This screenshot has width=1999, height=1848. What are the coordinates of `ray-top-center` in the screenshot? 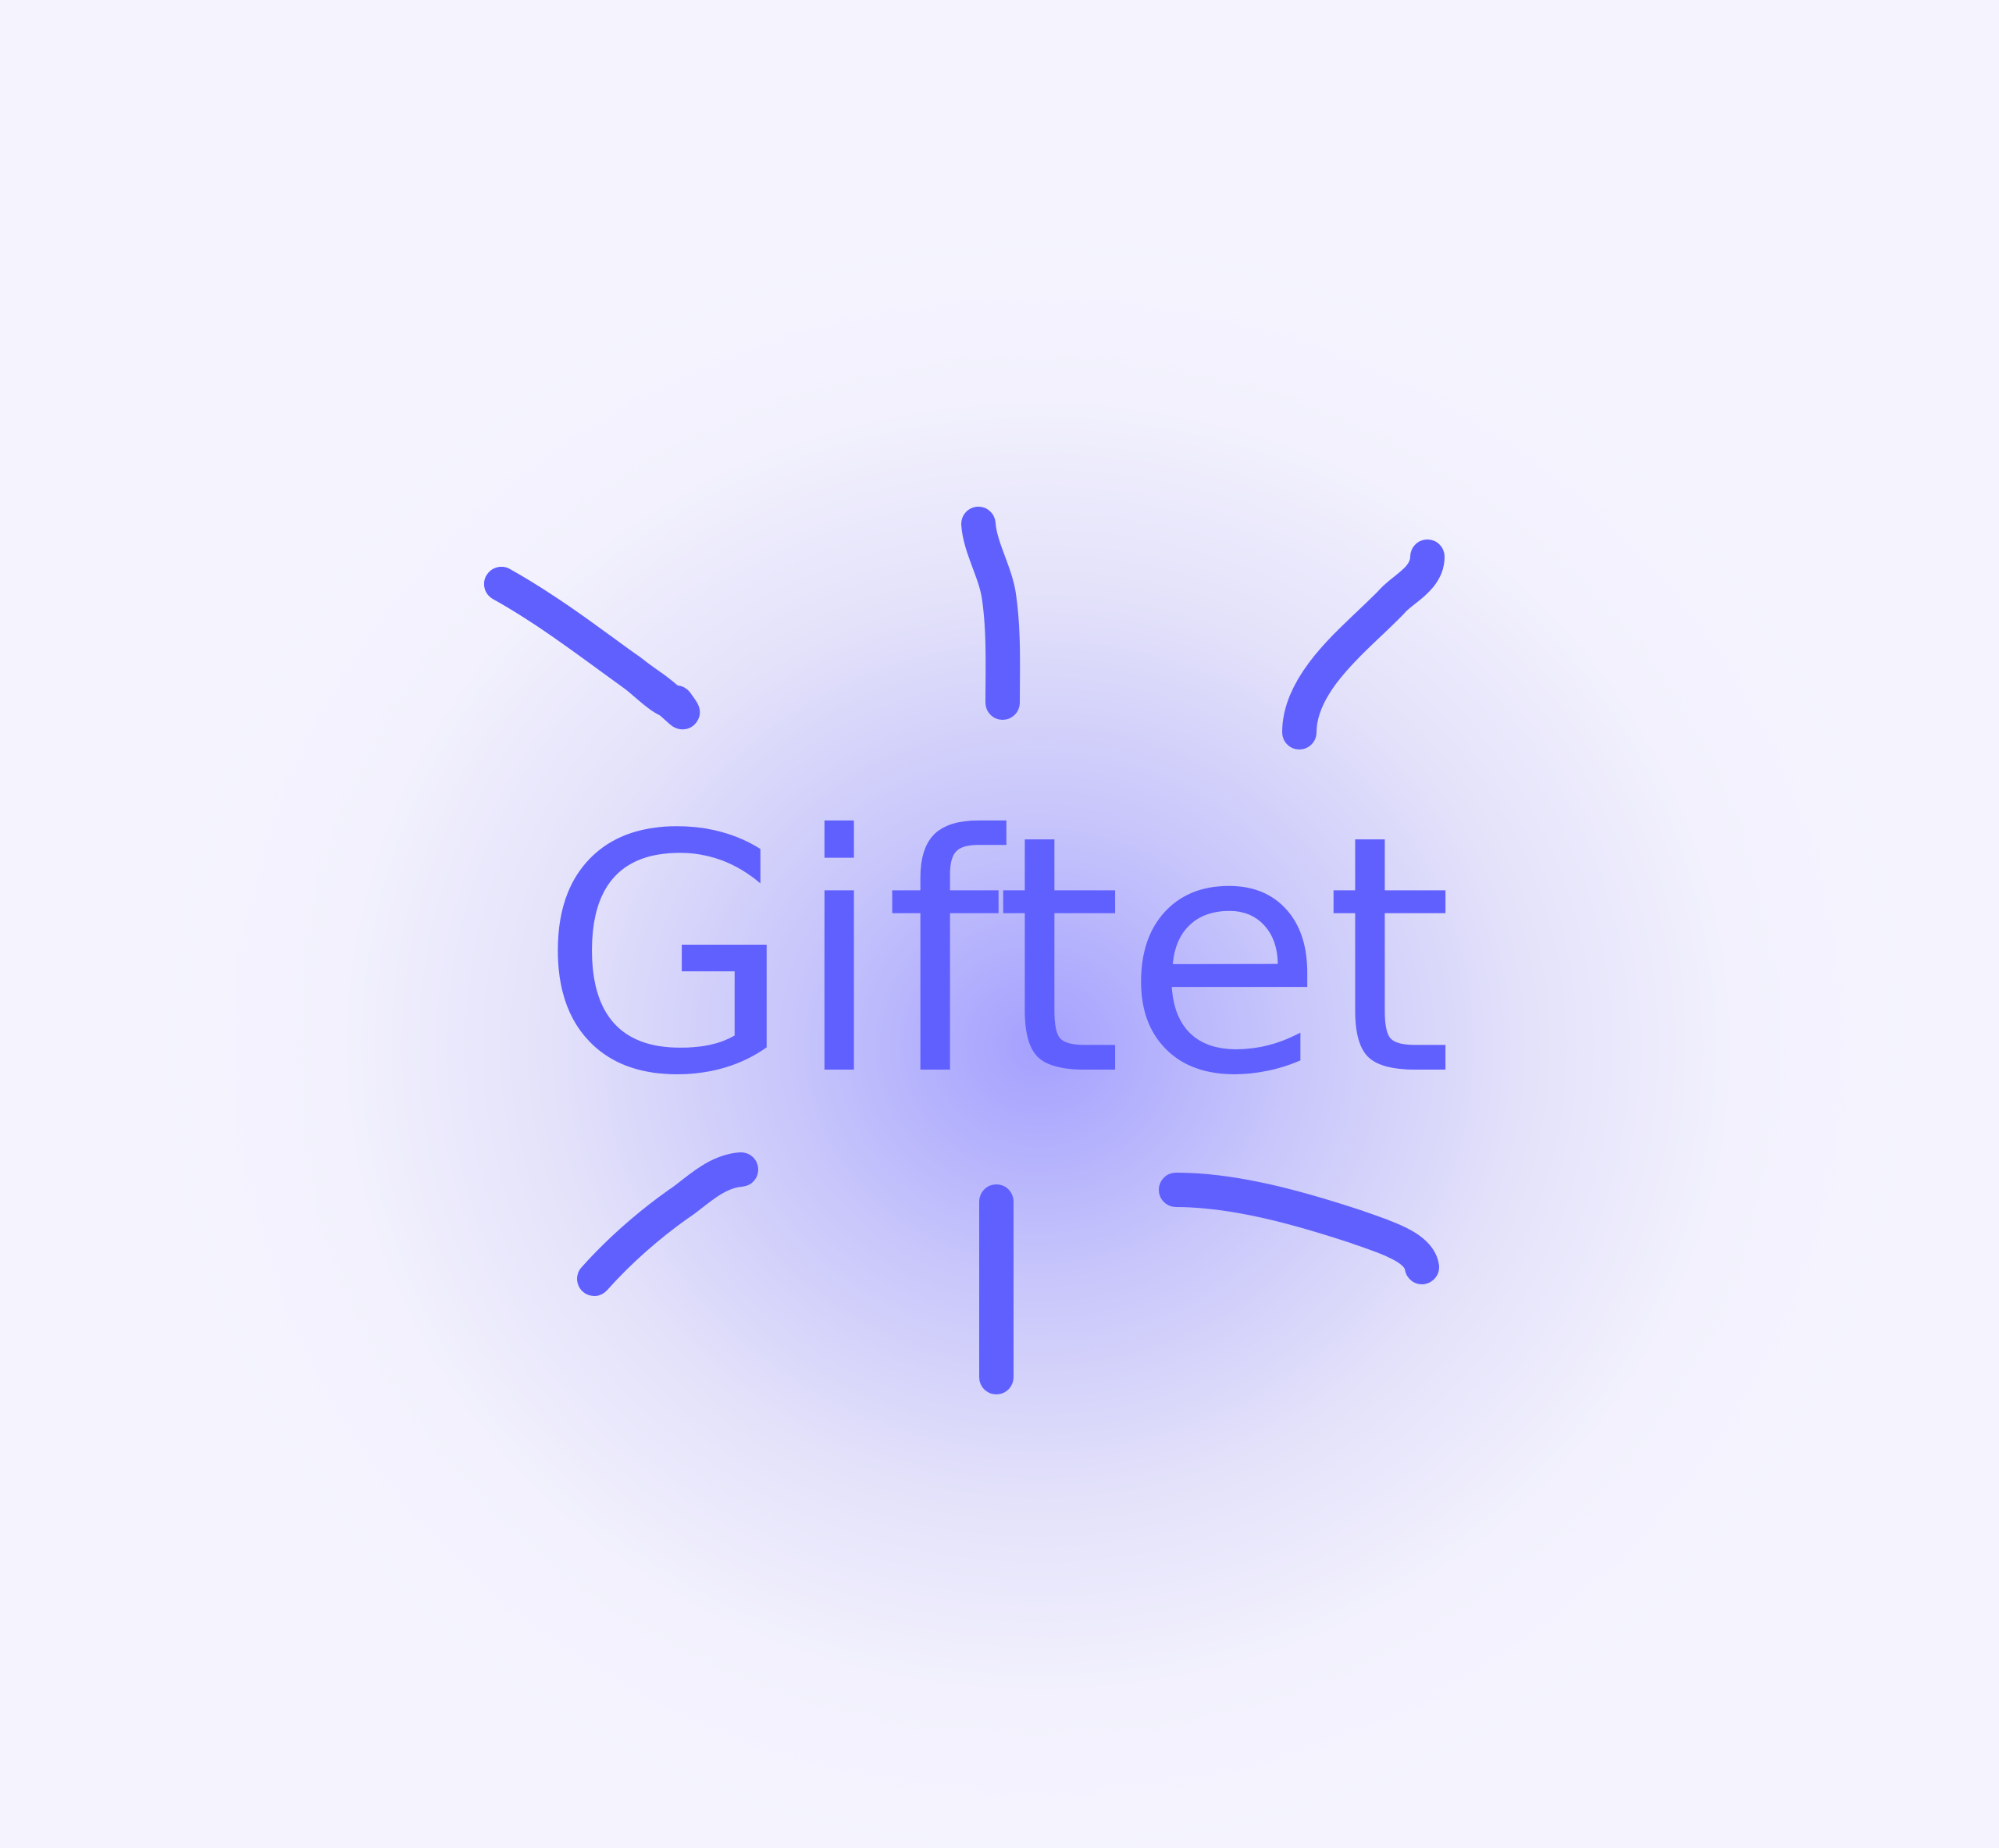 It's located at (991, 614).